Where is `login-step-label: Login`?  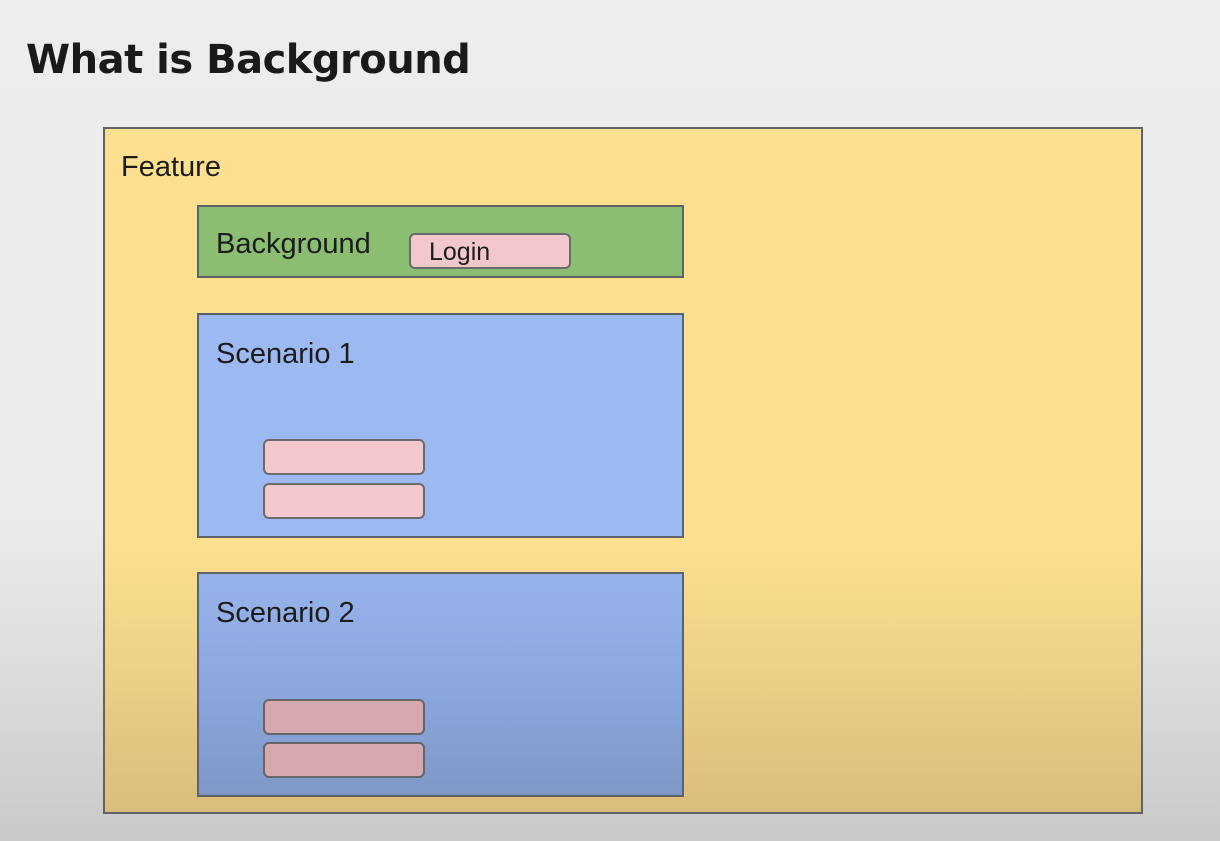 login-step-label: Login is located at coordinates (460, 252).